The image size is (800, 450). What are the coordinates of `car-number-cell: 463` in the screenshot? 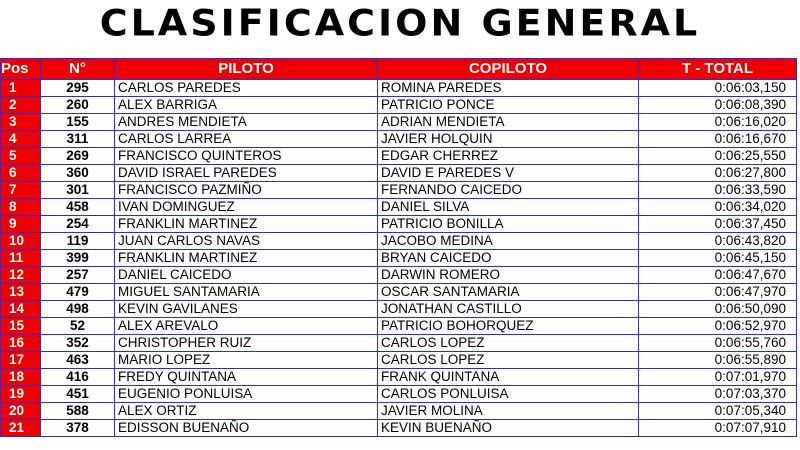 It's located at (77, 360).